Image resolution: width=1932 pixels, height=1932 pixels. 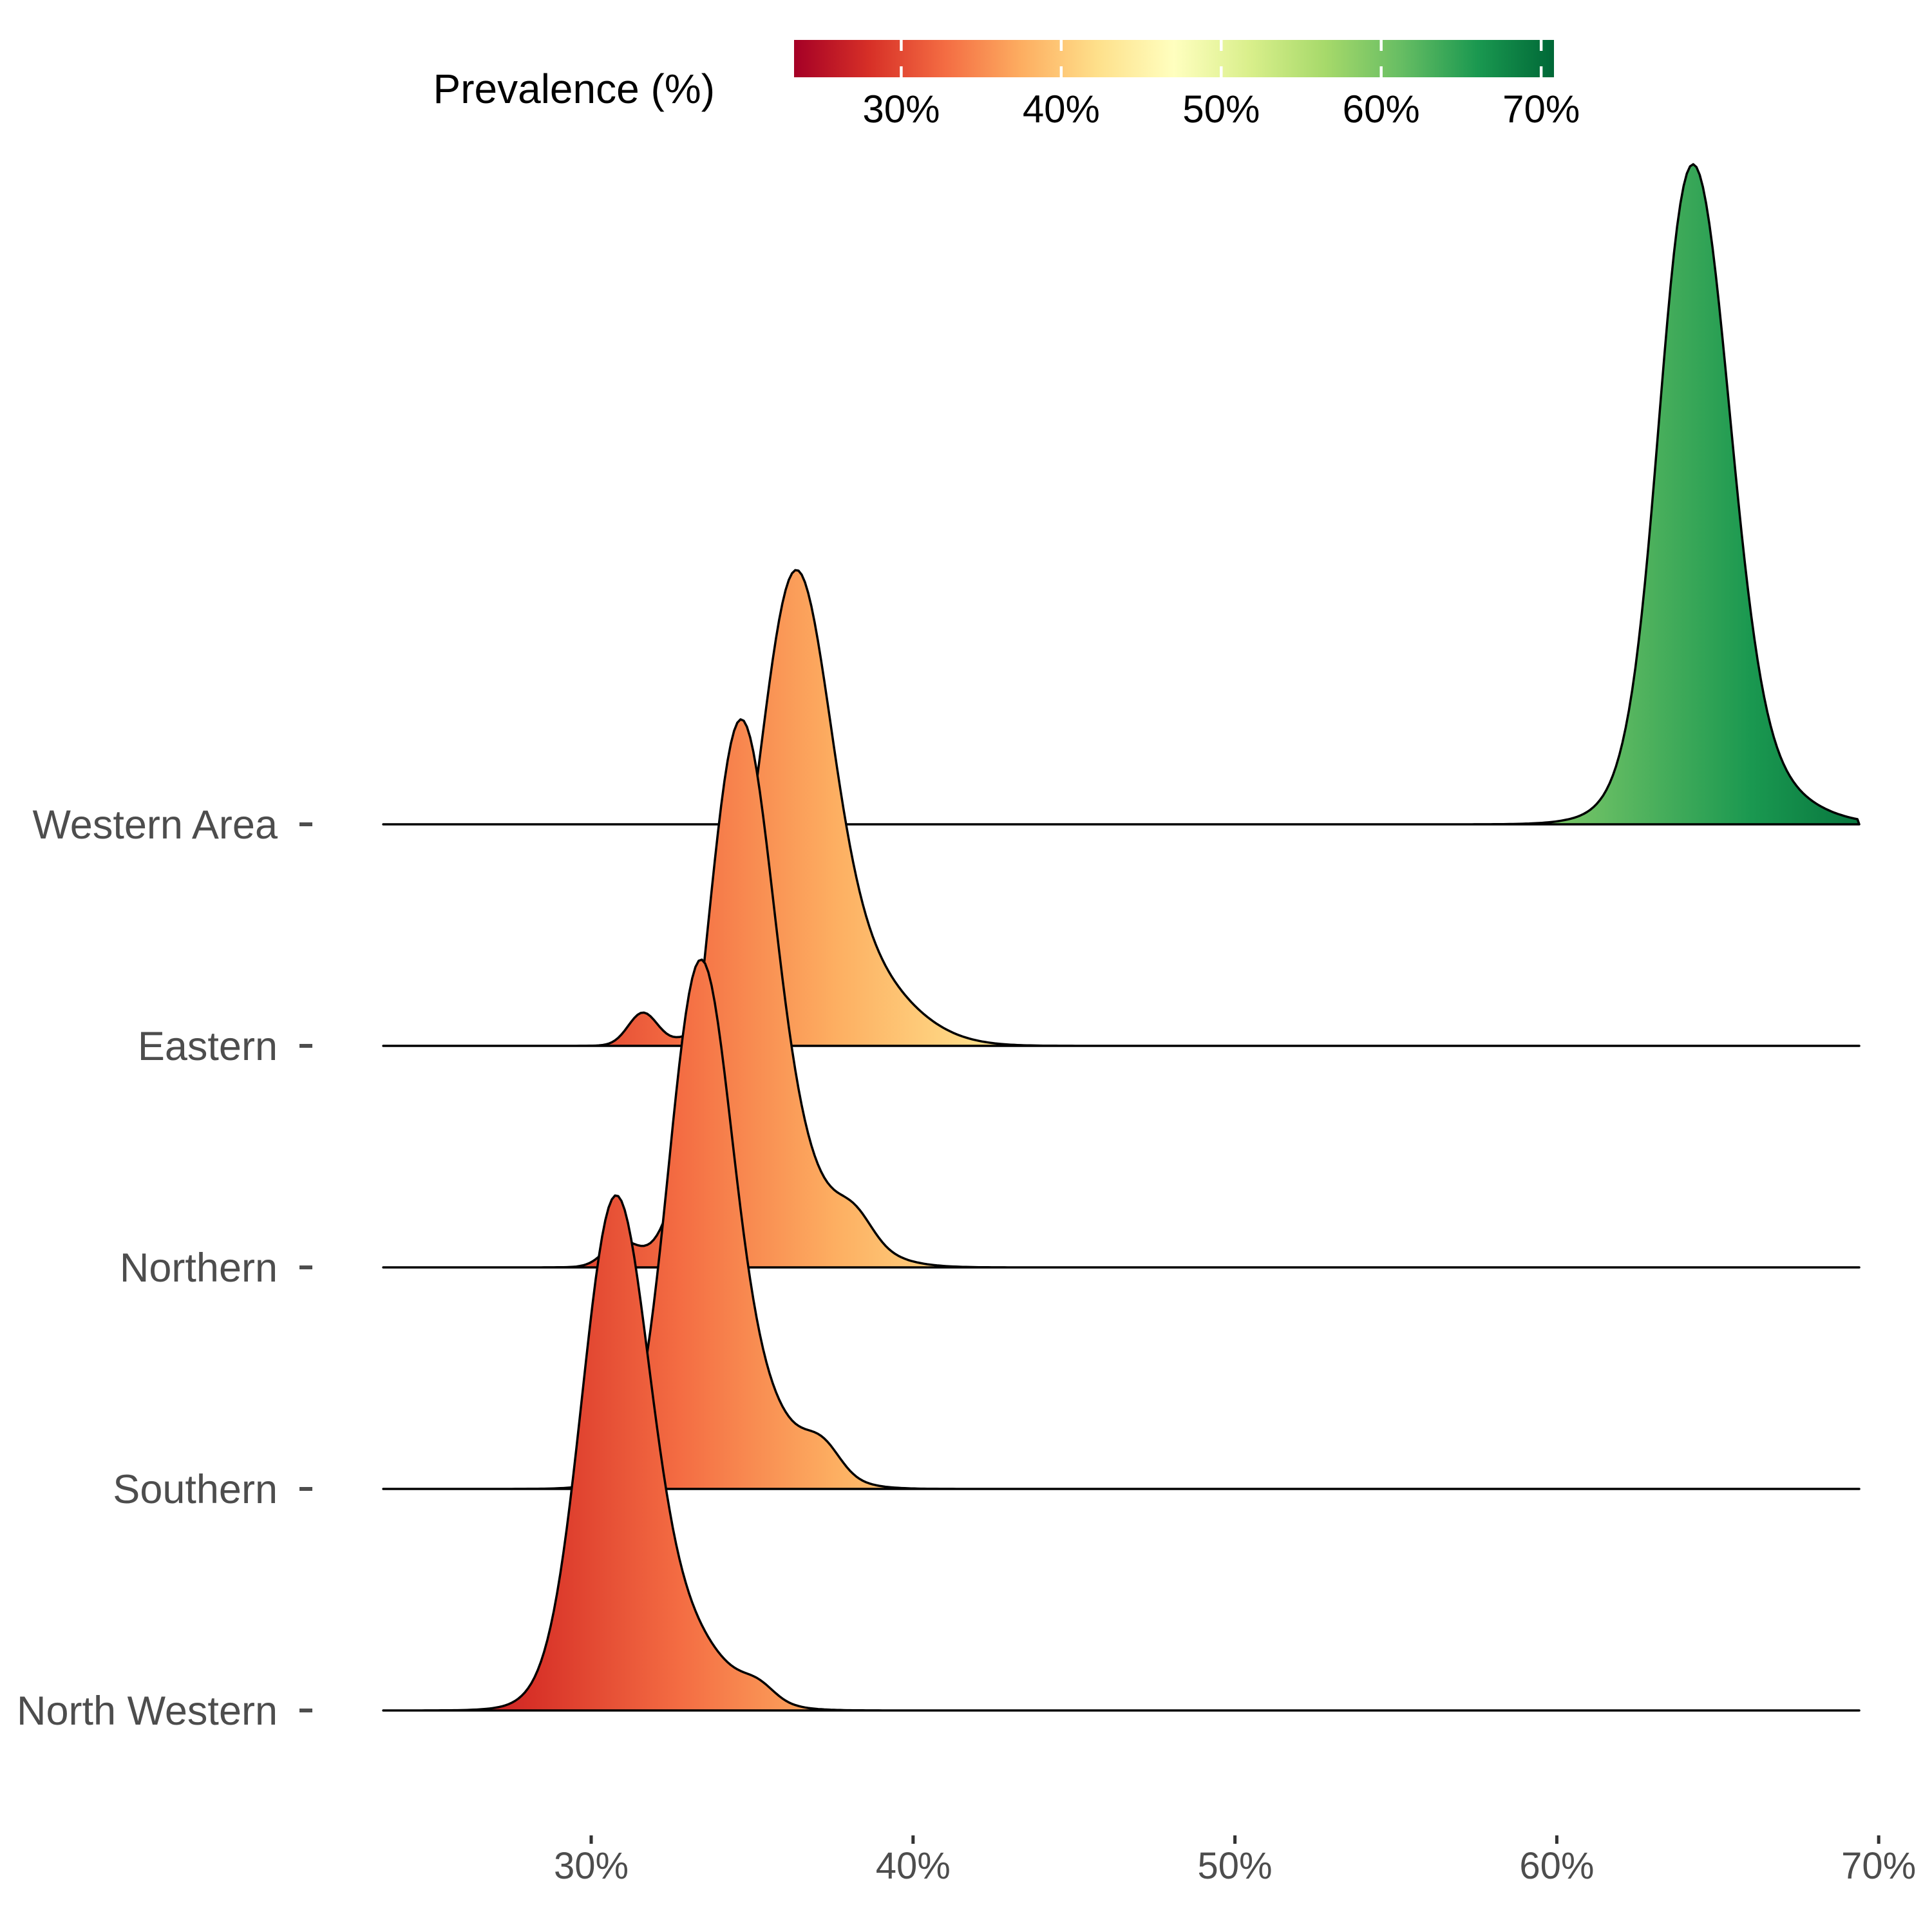 I want to click on x-tick-label: 40%, so click(x=913, y=1866).